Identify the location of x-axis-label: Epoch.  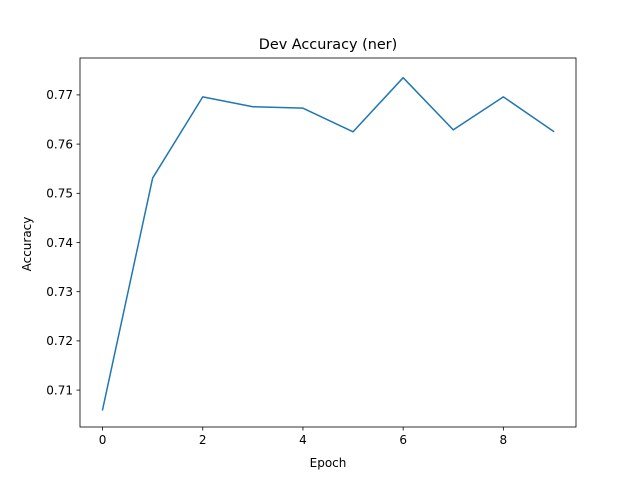
(328, 463).